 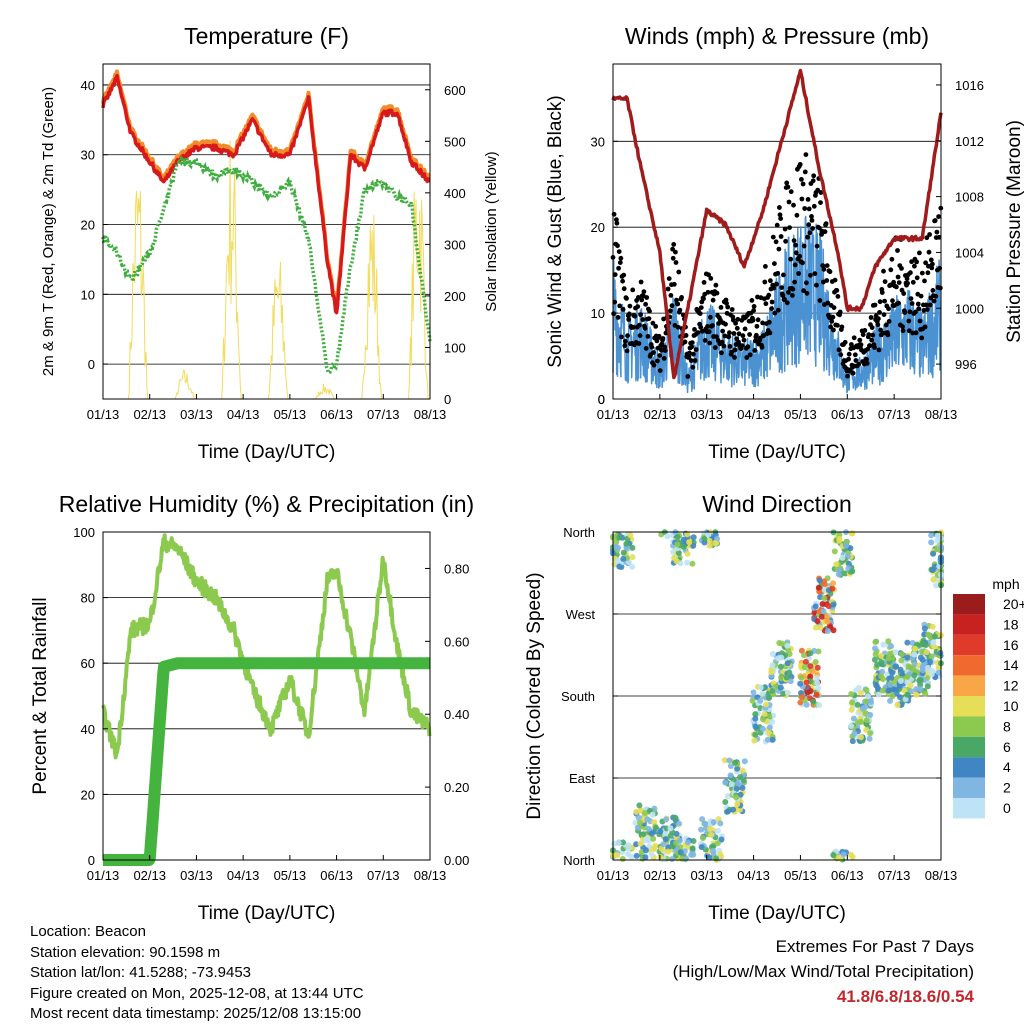 I want to click on temp-xtick-label: 02/13, so click(x=149, y=414).